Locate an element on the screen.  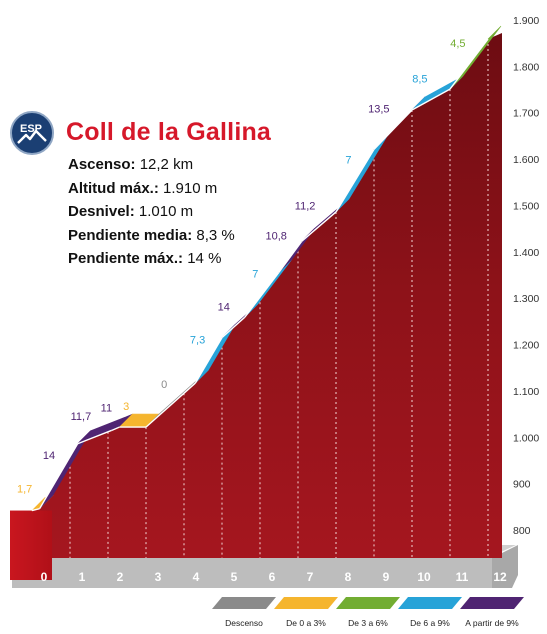
legend-swatch-grade_9_plus is located at coordinates (492, 603).